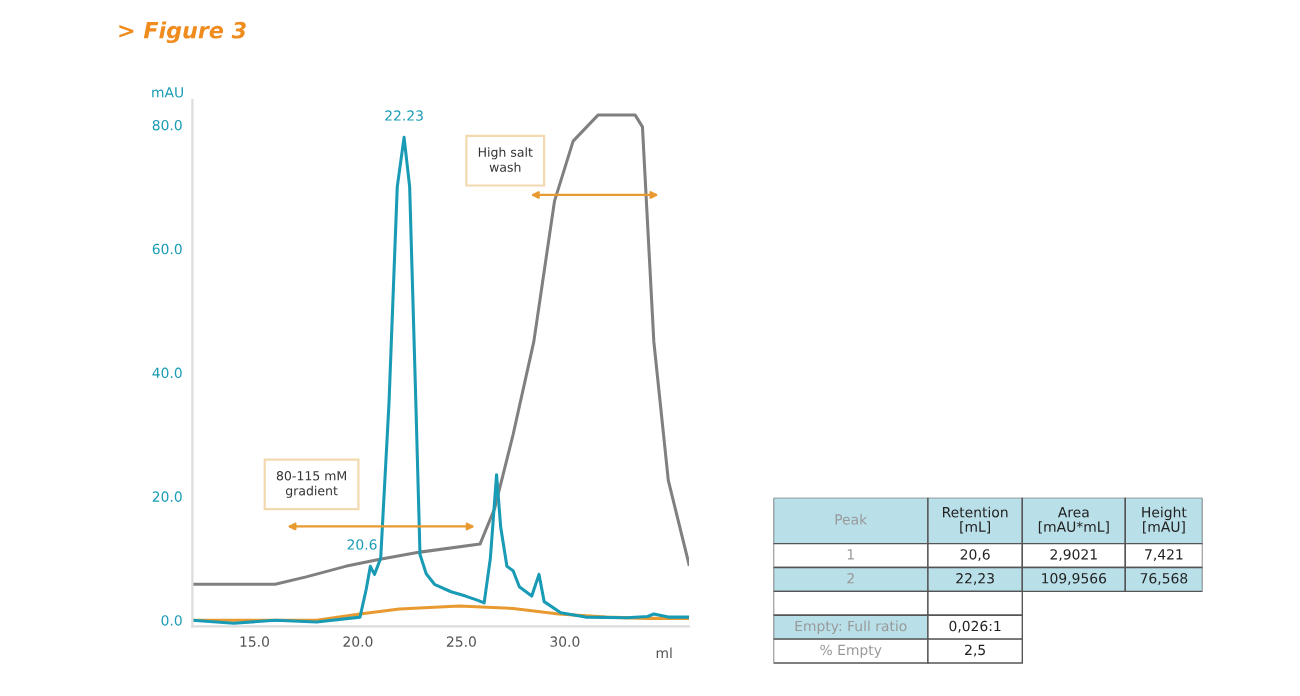  What do you see at coordinates (182, 32) in the screenshot?
I see `chart-title: > Figure 3` at bounding box center [182, 32].